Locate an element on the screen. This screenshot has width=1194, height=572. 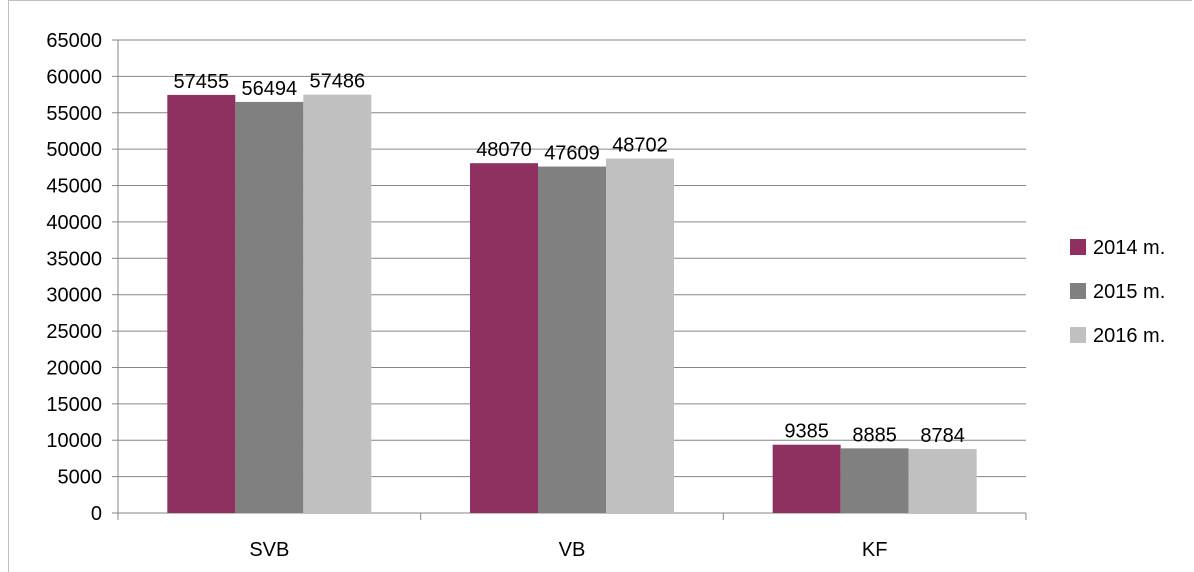
y-tick-label: 65000 is located at coordinates (74, 41).